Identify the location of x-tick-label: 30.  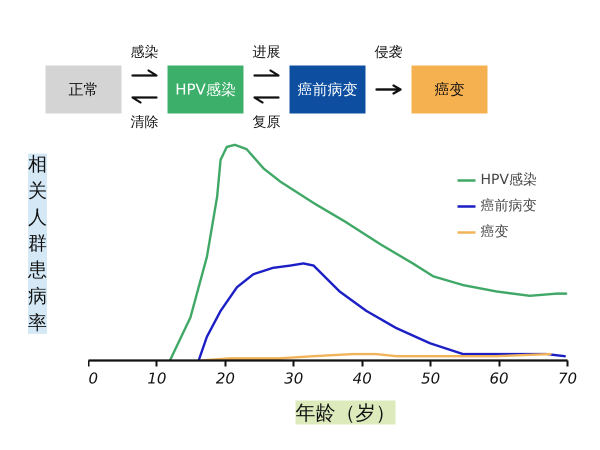
(294, 379).